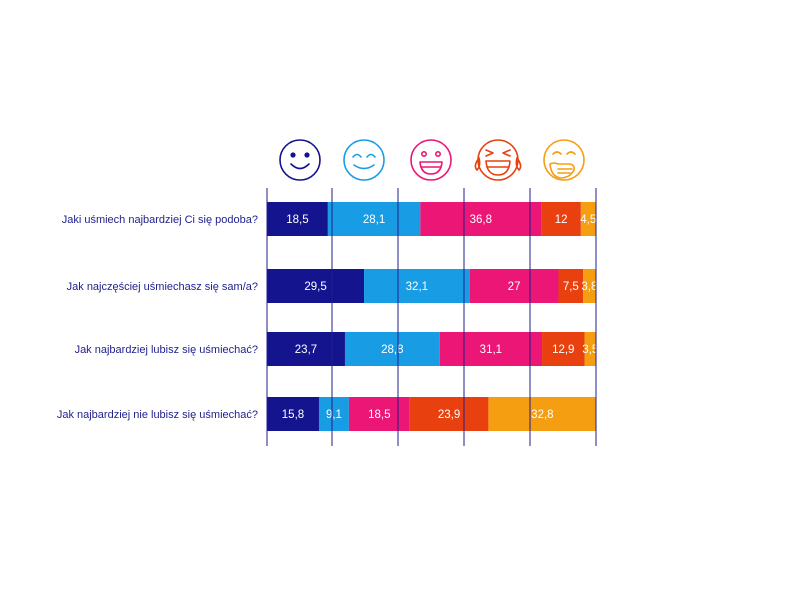 This screenshot has width=805, height=602. What do you see at coordinates (306, 350) in the screenshot?
I see `bar-value-label: 23,7` at bounding box center [306, 350].